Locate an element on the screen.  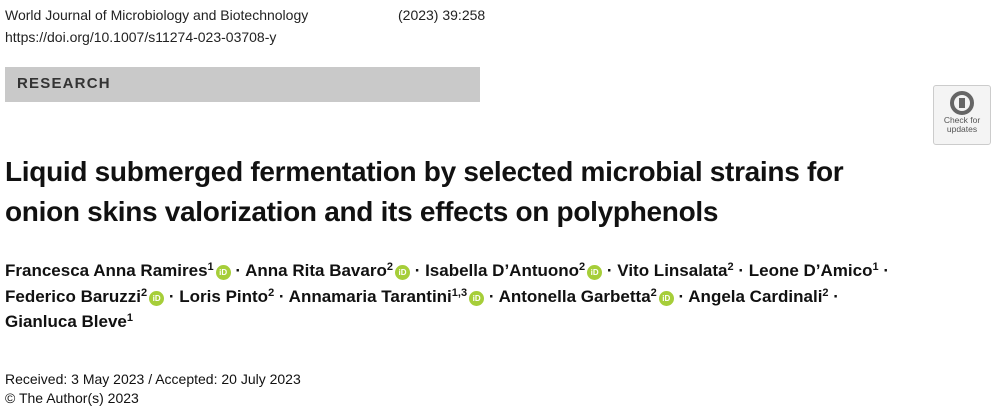
author-name: Annamaria Tarantini is located at coordinates (370, 296).